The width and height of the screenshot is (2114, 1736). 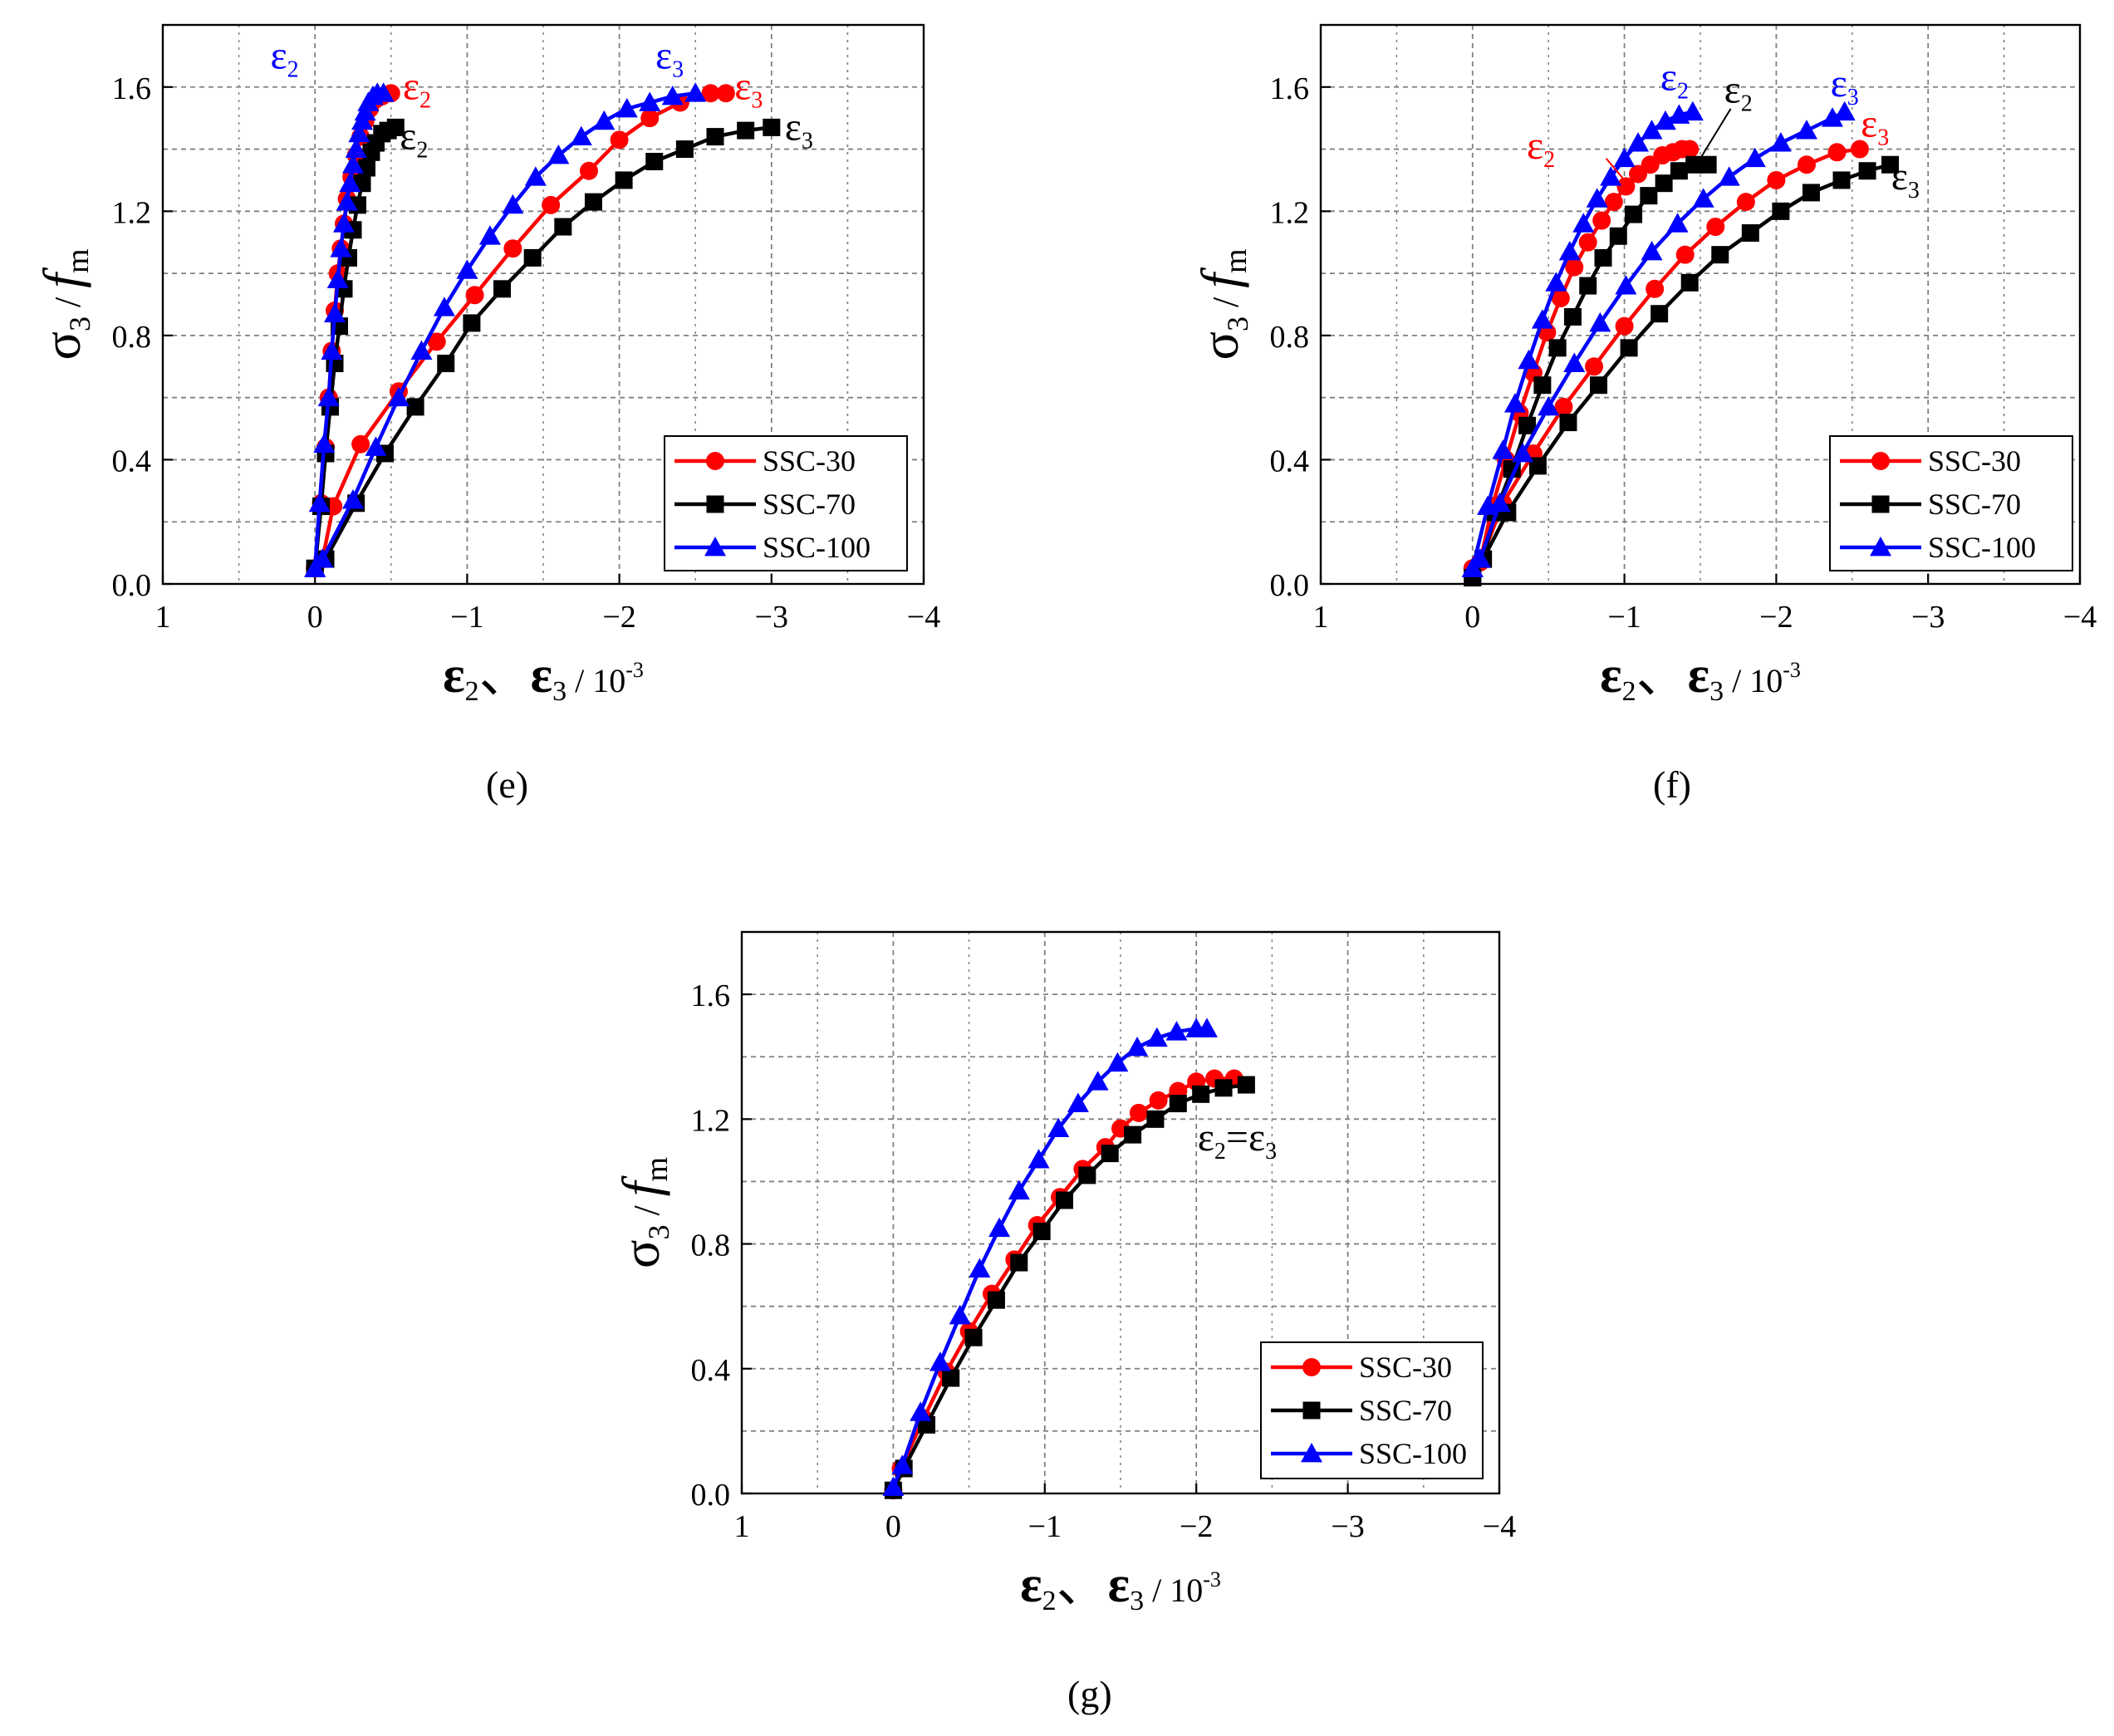 What do you see at coordinates (1290, 212) in the screenshot?
I see `y-tick-label: 1.2` at bounding box center [1290, 212].